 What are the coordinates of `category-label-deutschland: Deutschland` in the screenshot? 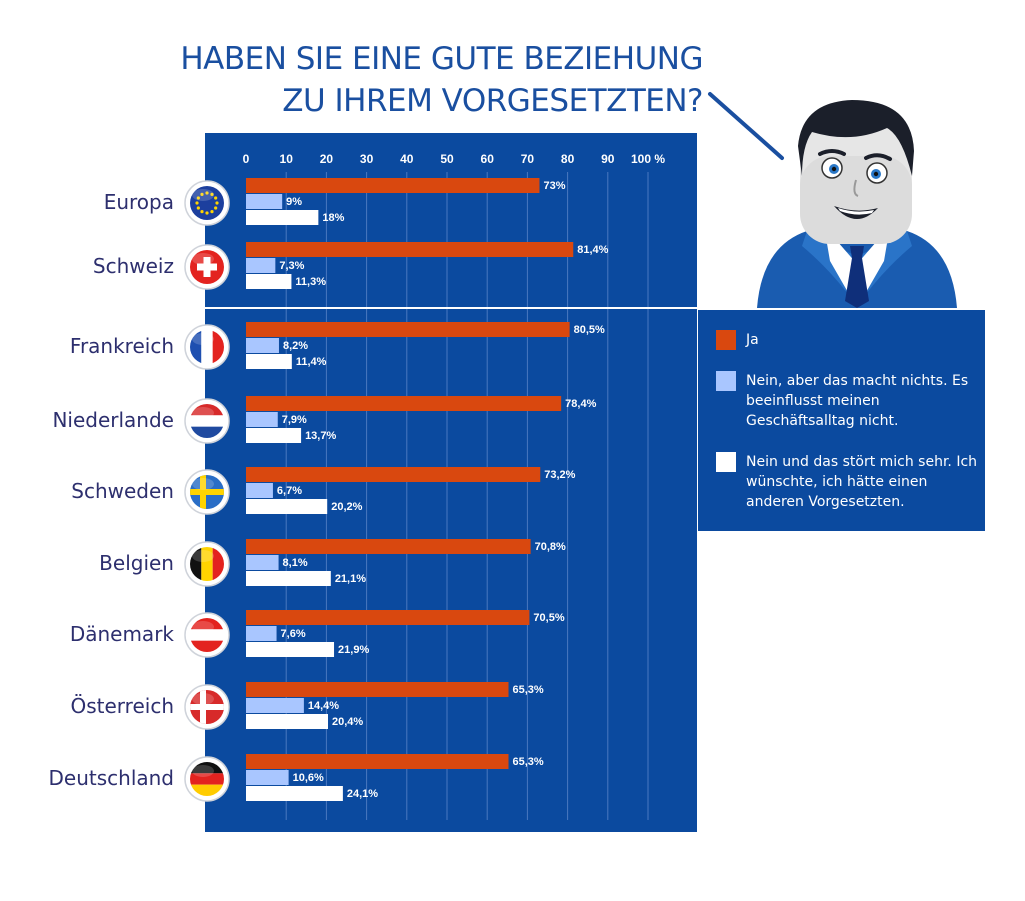 It's located at (112, 778).